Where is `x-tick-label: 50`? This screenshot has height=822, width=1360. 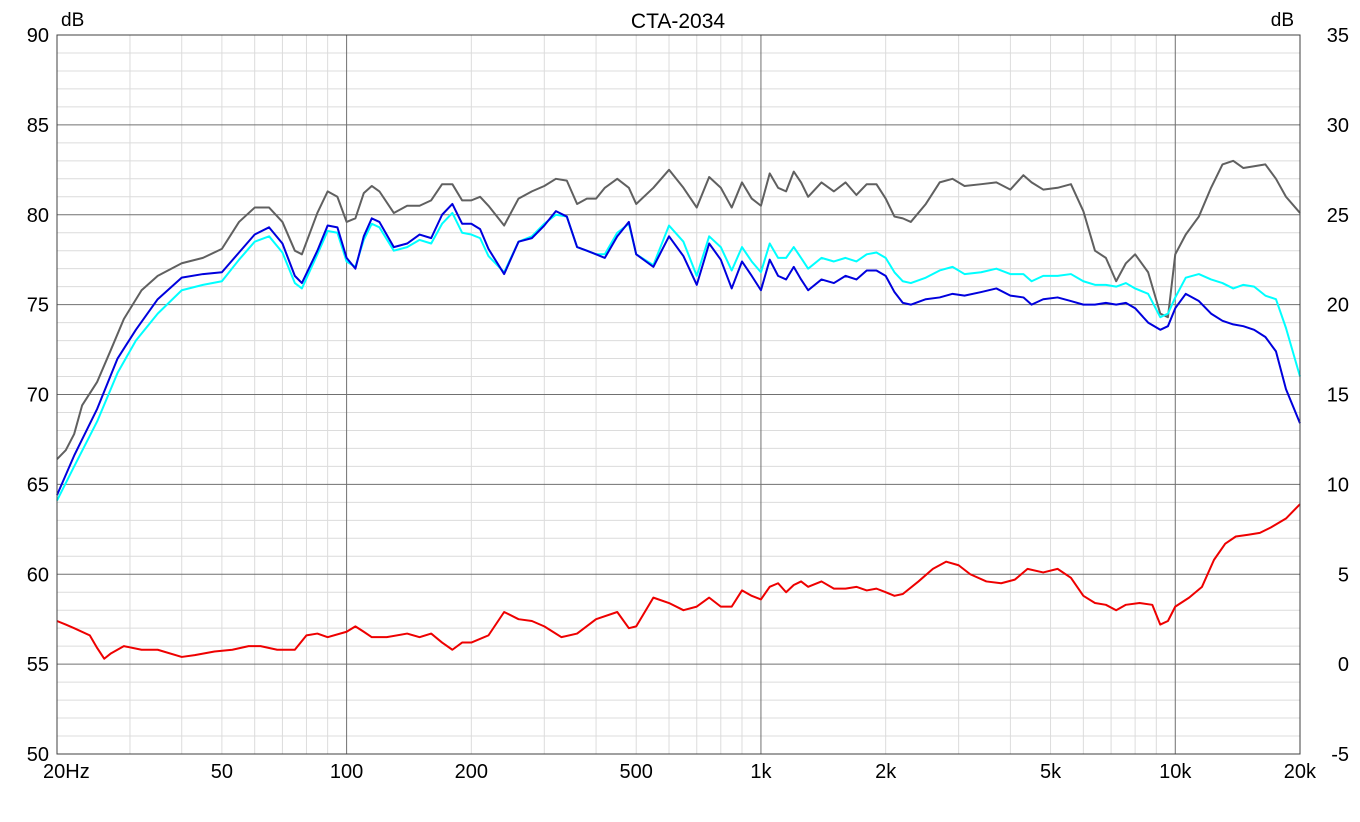 x-tick-label: 50 is located at coordinates (222, 772).